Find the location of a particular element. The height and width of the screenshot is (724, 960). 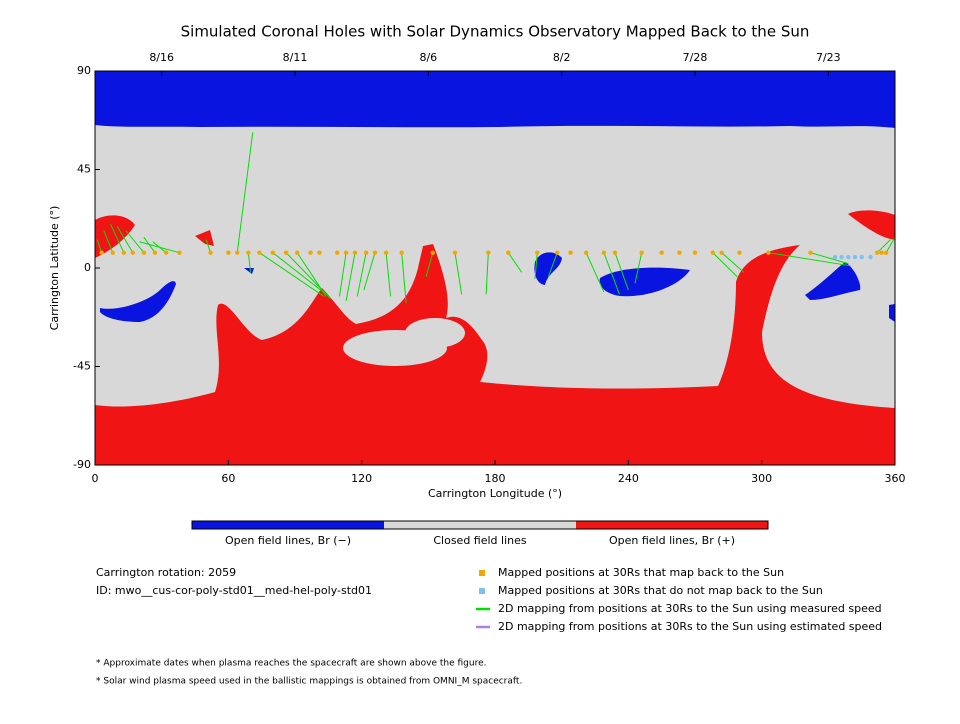

info-text: Carrington rotation: 2059 is located at coordinates (166, 572).